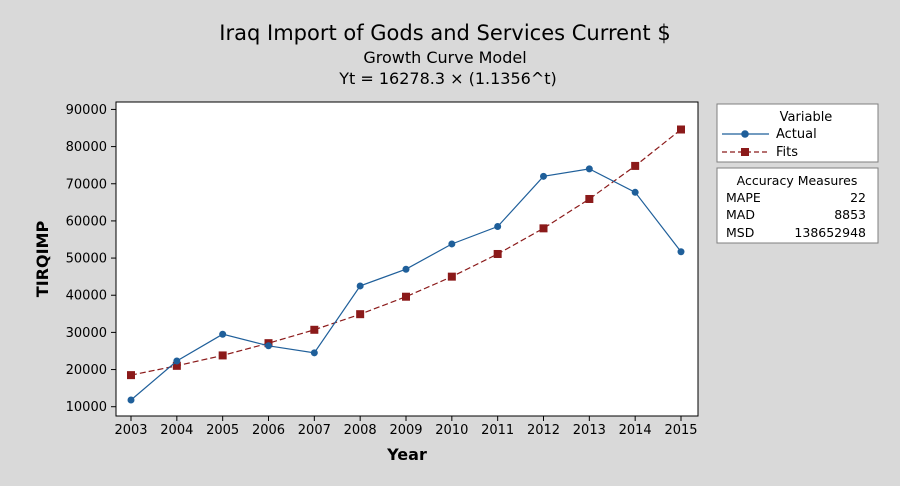 The height and width of the screenshot is (486, 900). I want to click on x-tick-label: 2011, so click(497, 430).